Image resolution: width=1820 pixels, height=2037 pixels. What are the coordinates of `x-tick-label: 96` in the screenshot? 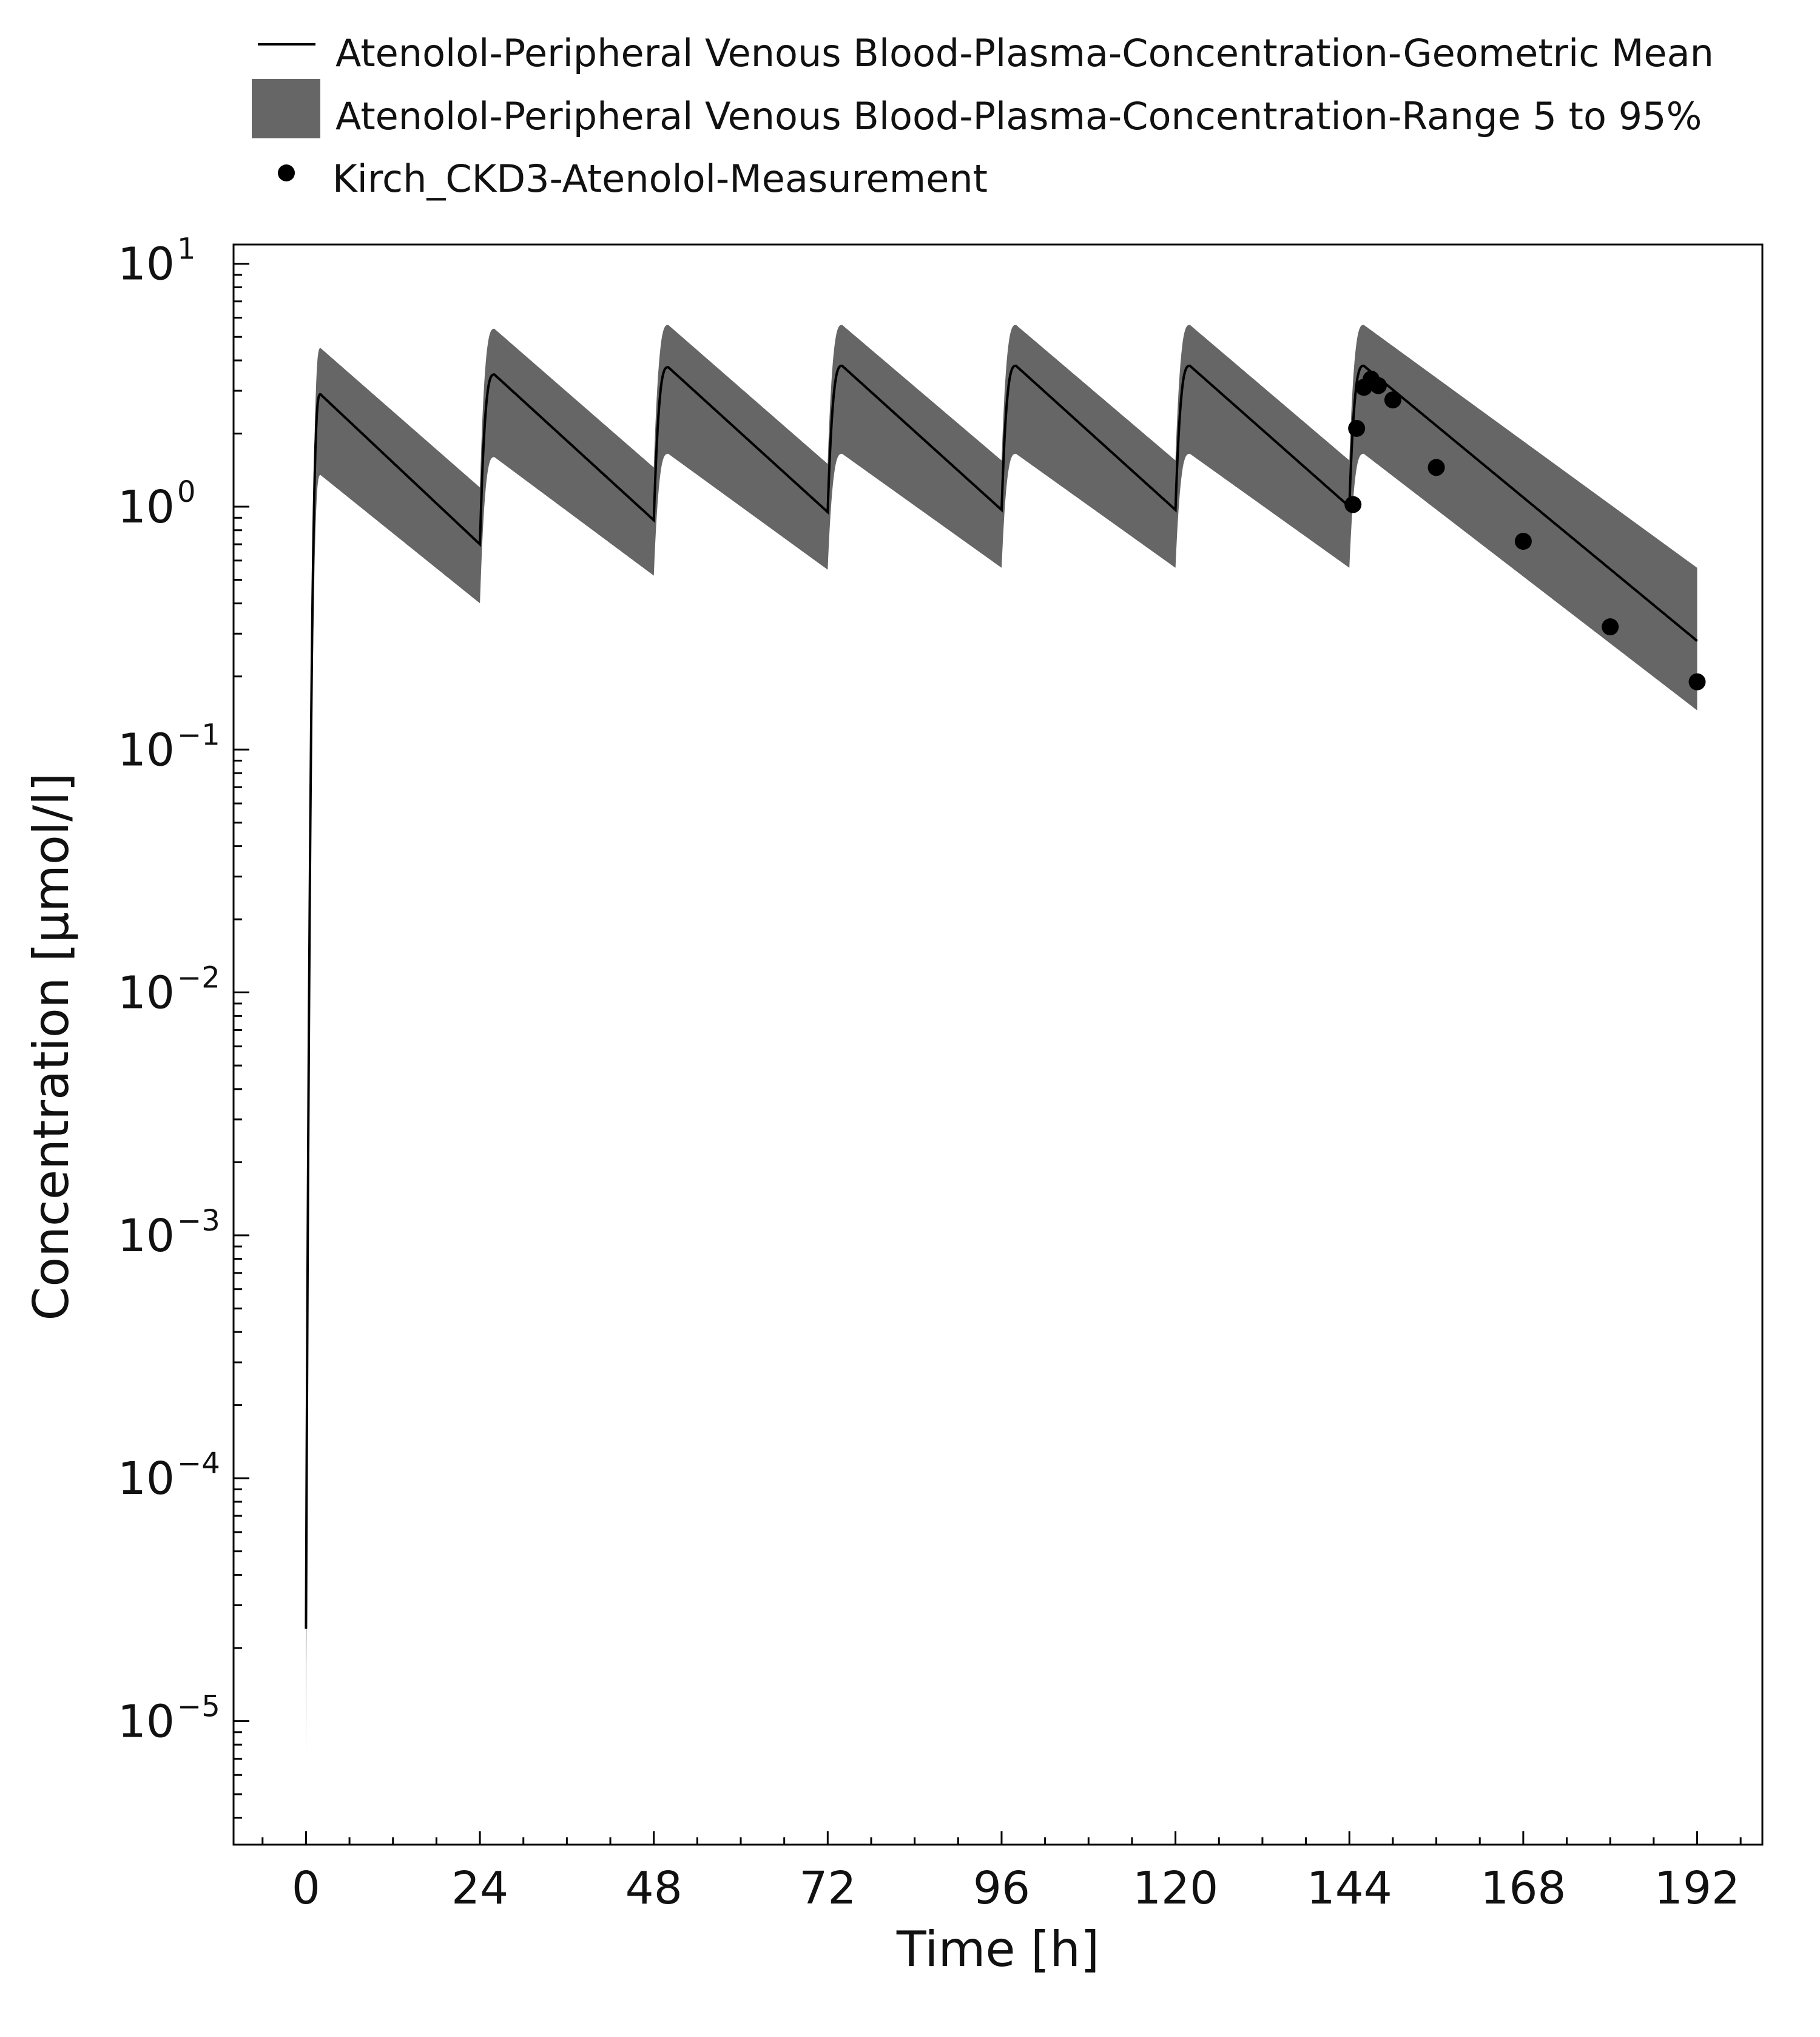 It's located at (1001, 1888).